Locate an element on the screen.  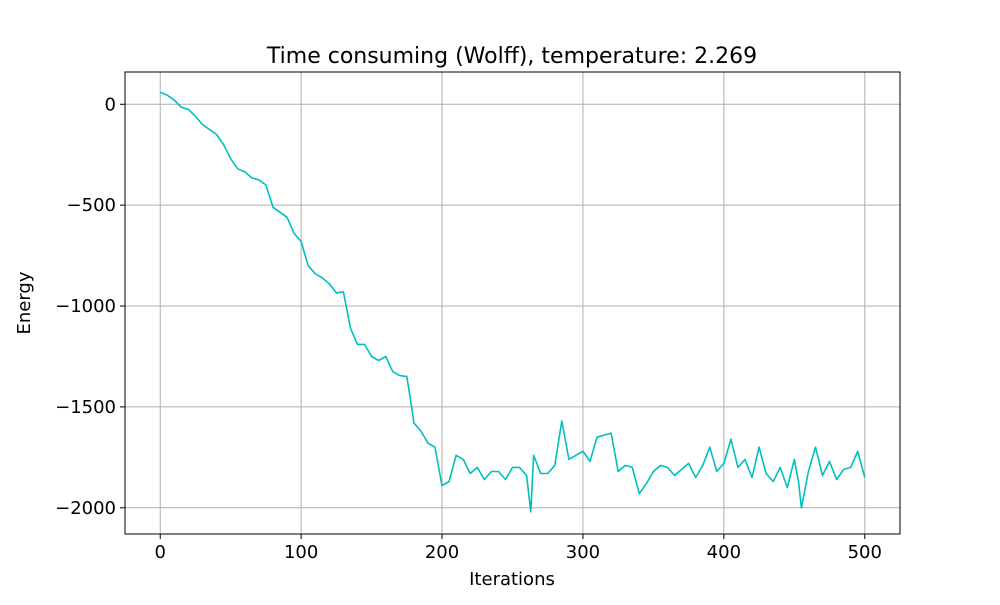
x-tick-label: 100 is located at coordinates (301, 552).